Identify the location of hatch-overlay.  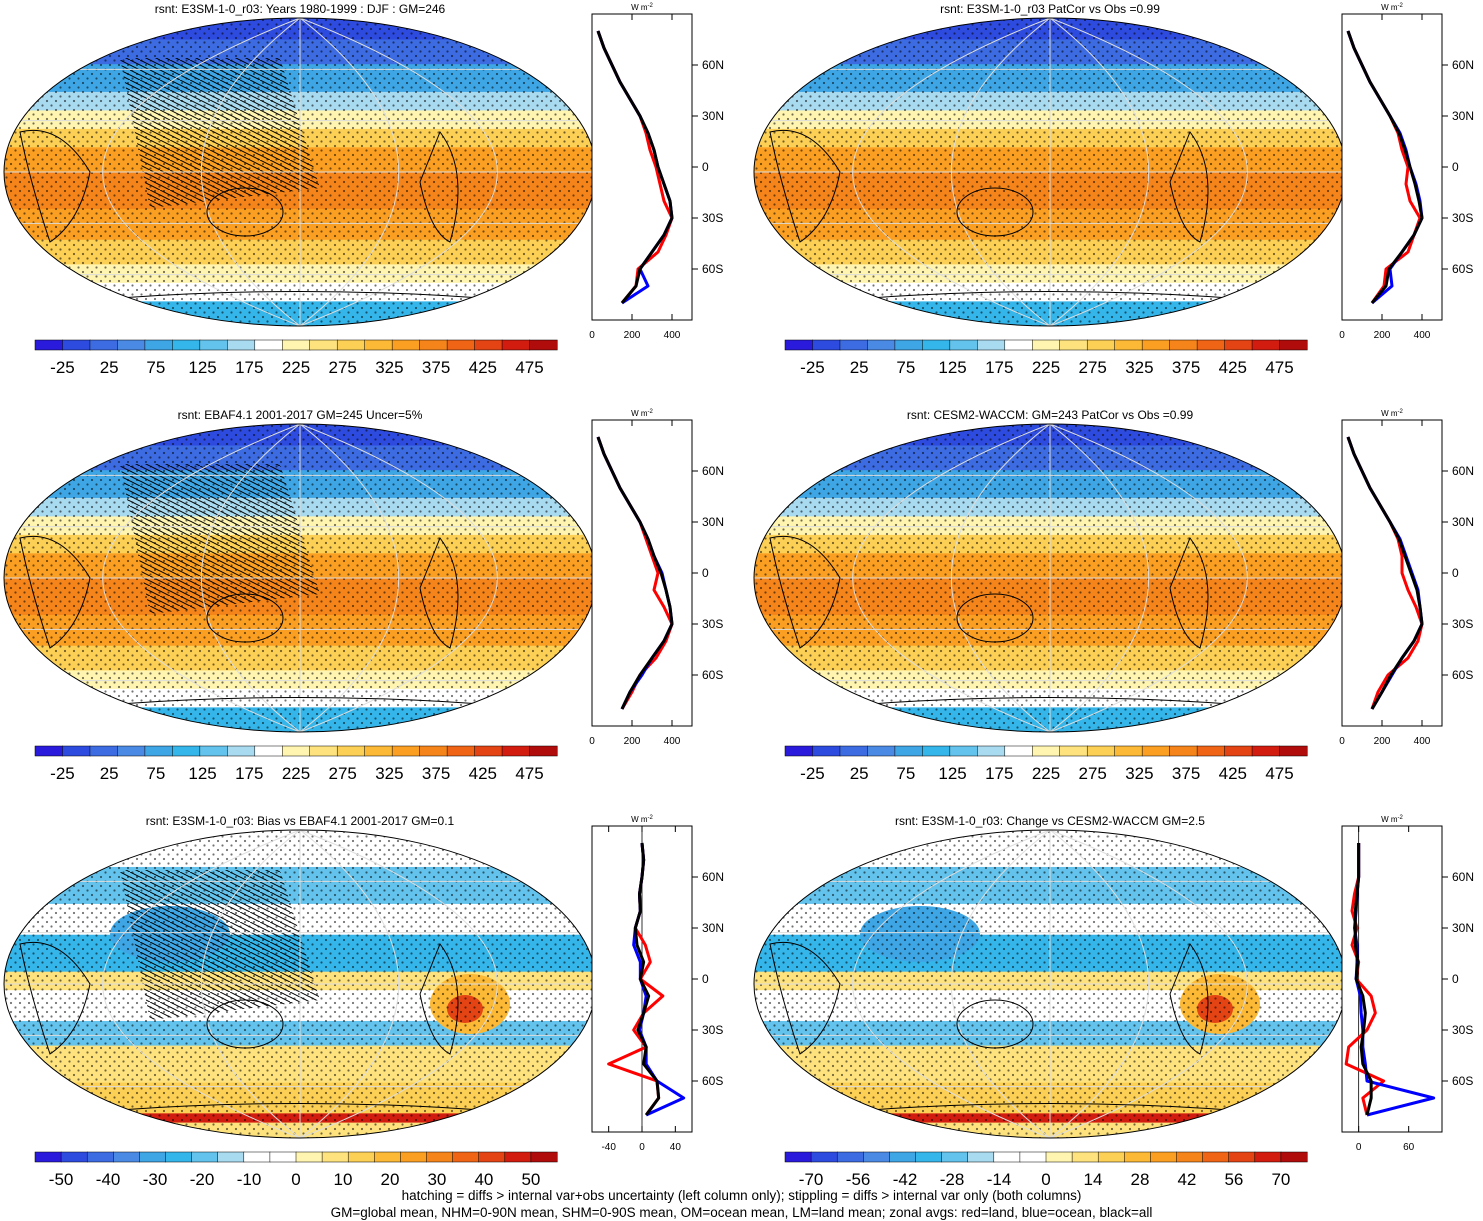
(220, 133).